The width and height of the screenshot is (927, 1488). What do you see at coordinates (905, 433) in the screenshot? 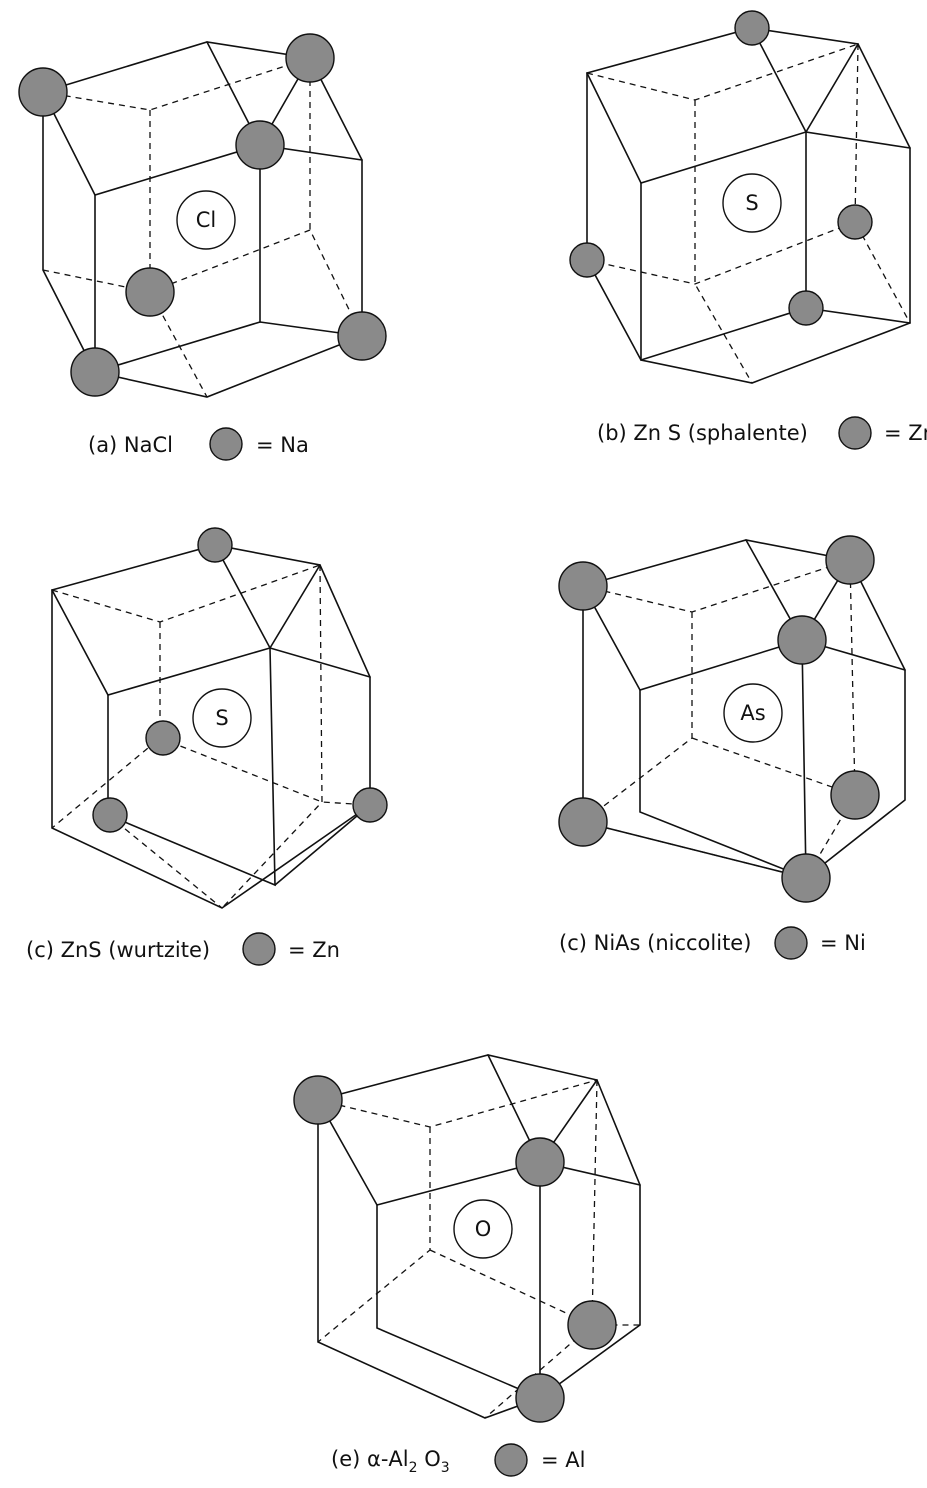
I see `legend-text: = Zr` at bounding box center [905, 433].